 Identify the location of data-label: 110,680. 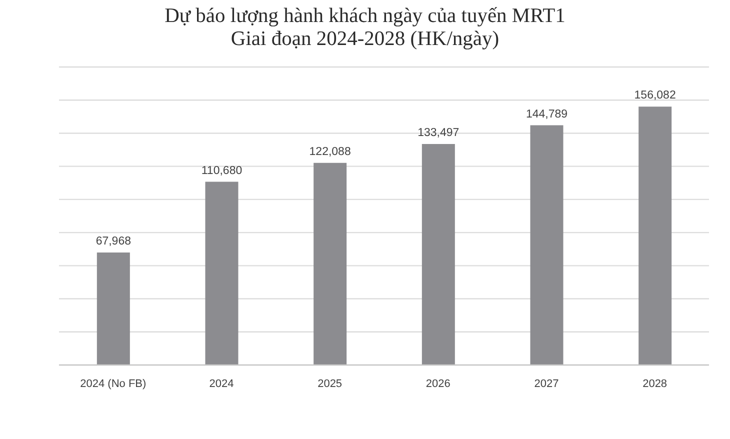
(221, 170).